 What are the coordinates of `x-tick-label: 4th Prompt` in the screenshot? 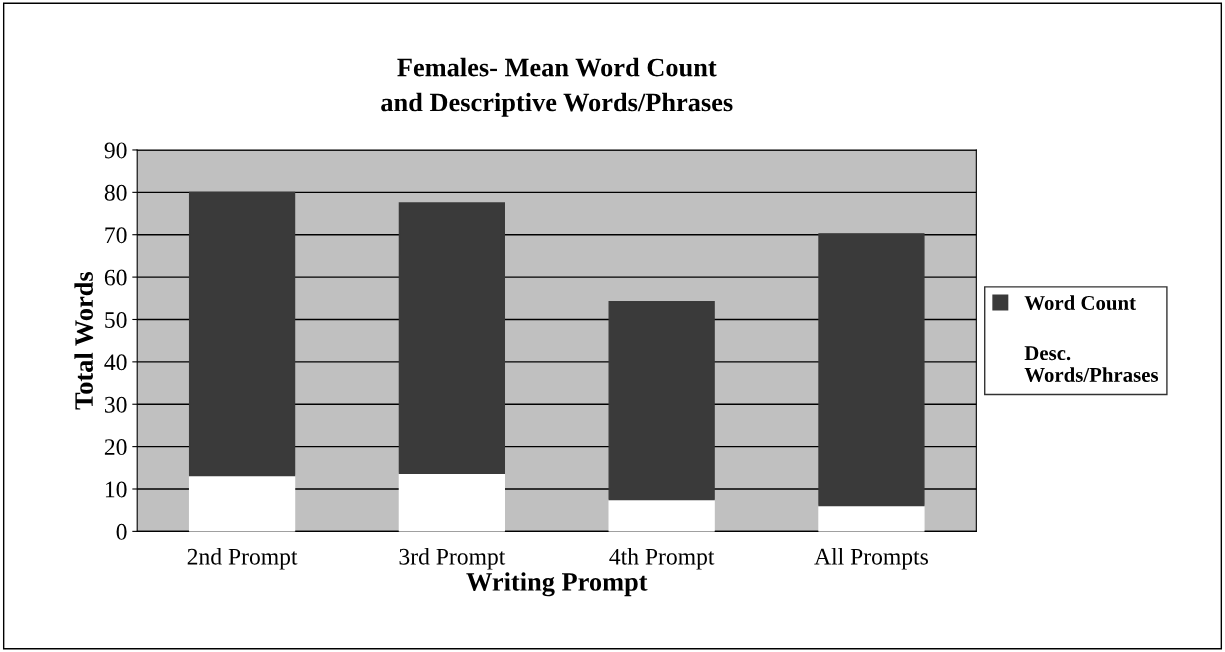 It's located at (662, 559).